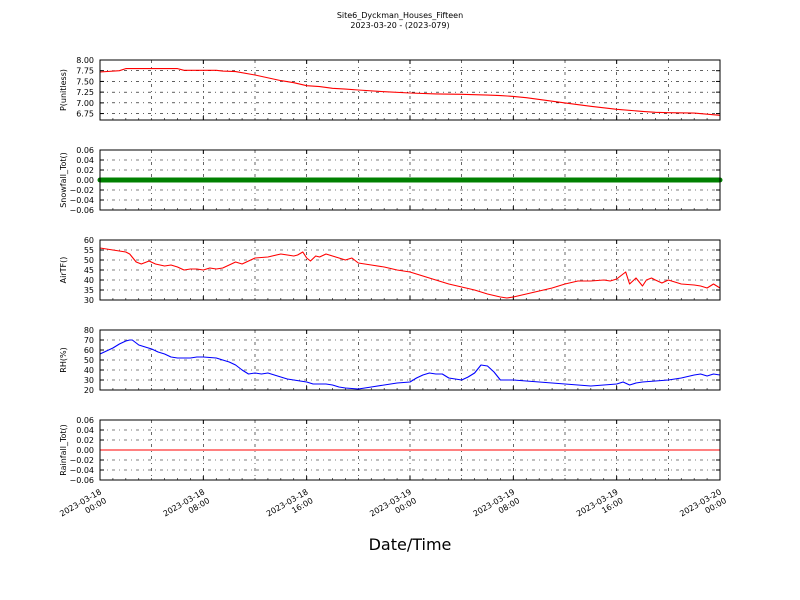 This screenshot has width=800, height=600. I want to click on y-axis-label: RH(%), so click(63, 359).